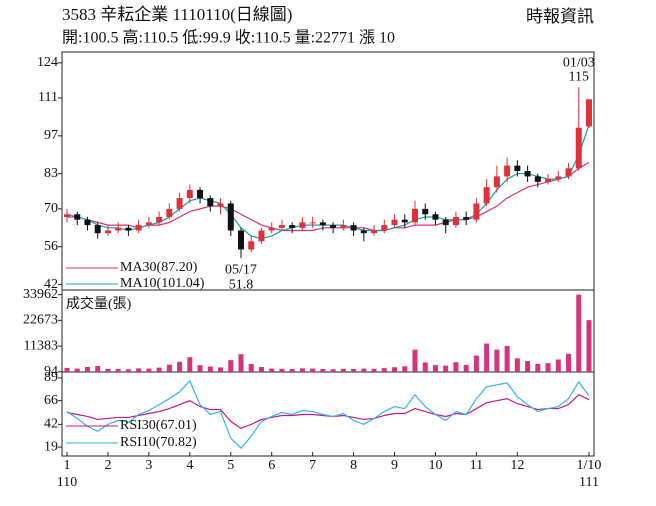 The image size is (656, 506). Describe the element at coordinates (579, 76) in the screenshot. I see `annotation-value: 115` at that location.